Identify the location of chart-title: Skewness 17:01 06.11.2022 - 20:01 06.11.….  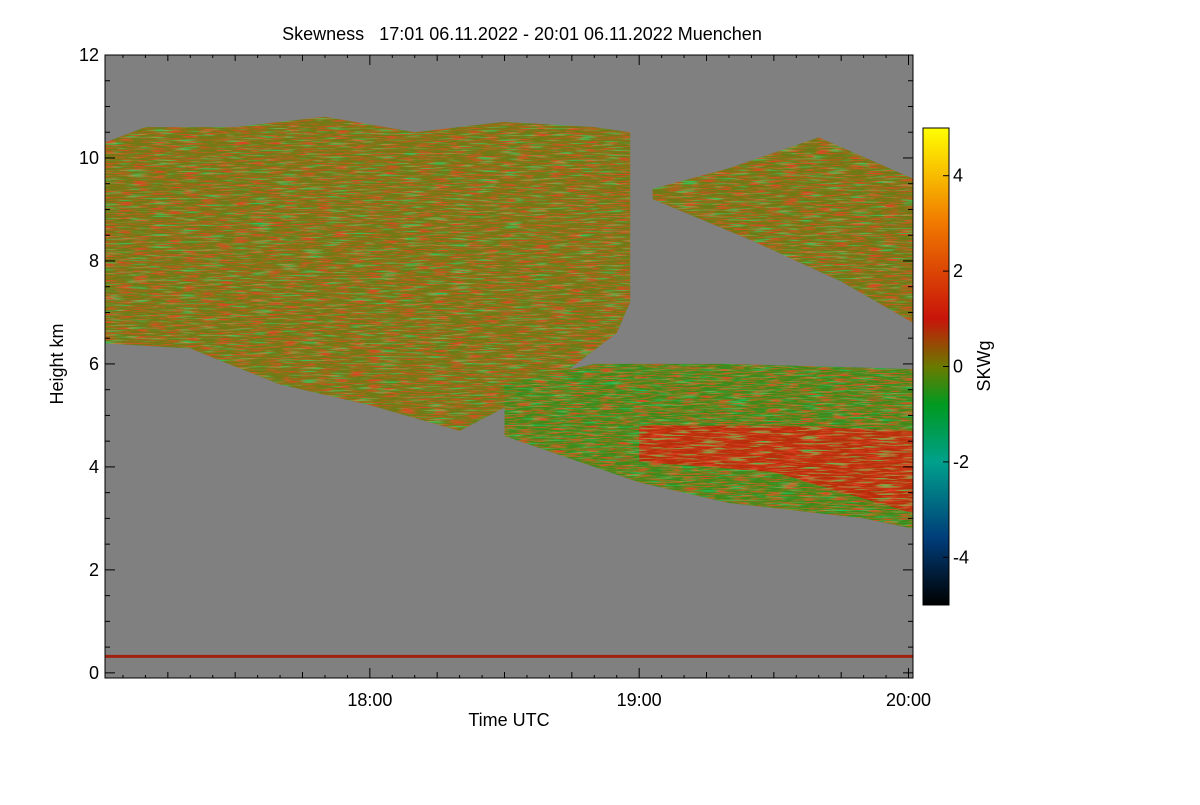
(522, 34).